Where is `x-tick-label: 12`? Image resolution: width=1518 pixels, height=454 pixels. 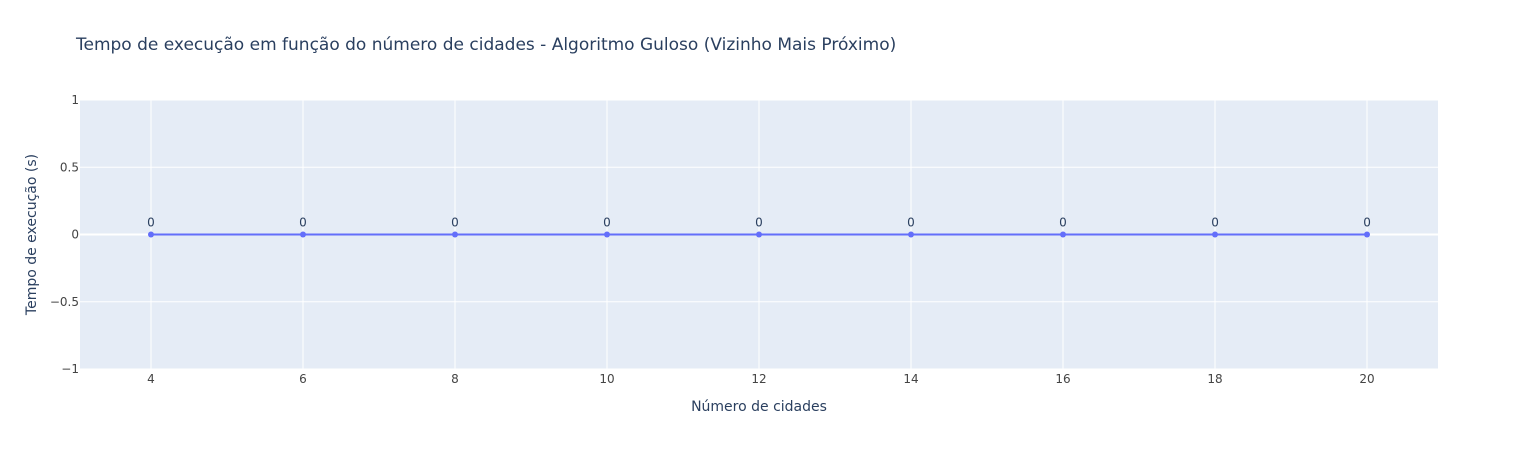 x-tick-label: 12 is located at coordinates (758, 379).